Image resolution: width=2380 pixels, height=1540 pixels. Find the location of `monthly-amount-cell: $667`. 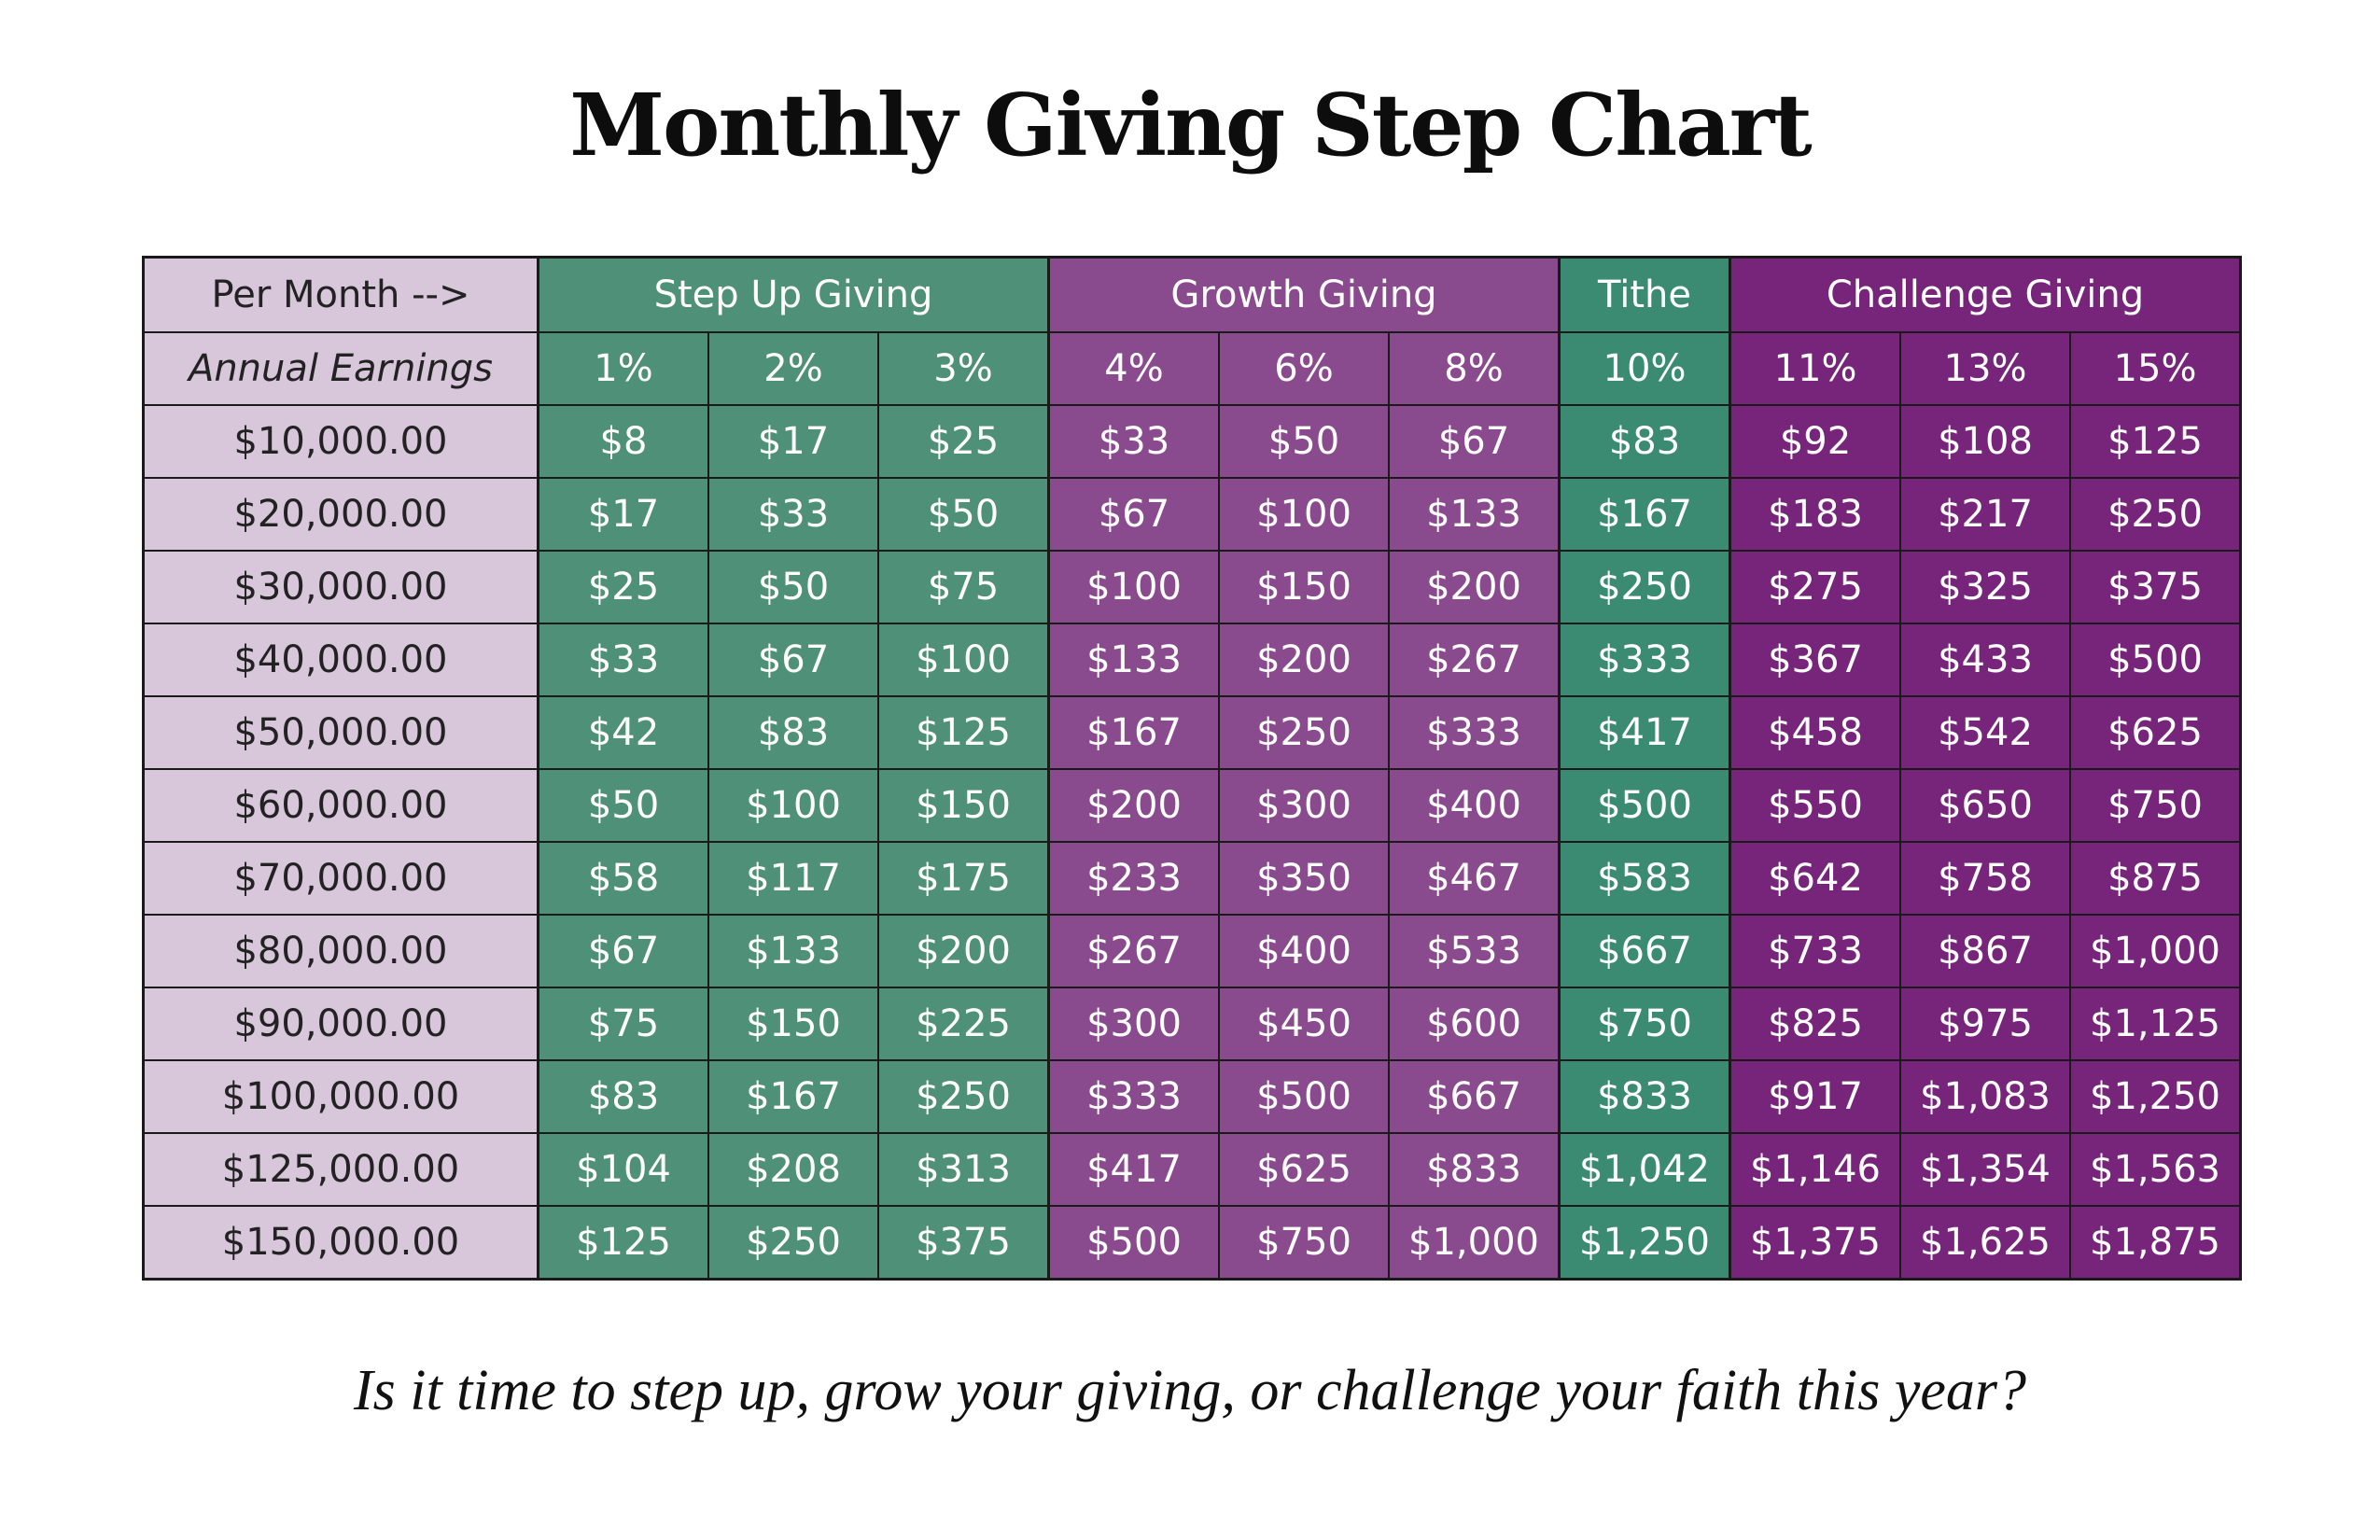

monthly-amount-cell: $667 is located at coordinates (1474, 1096).